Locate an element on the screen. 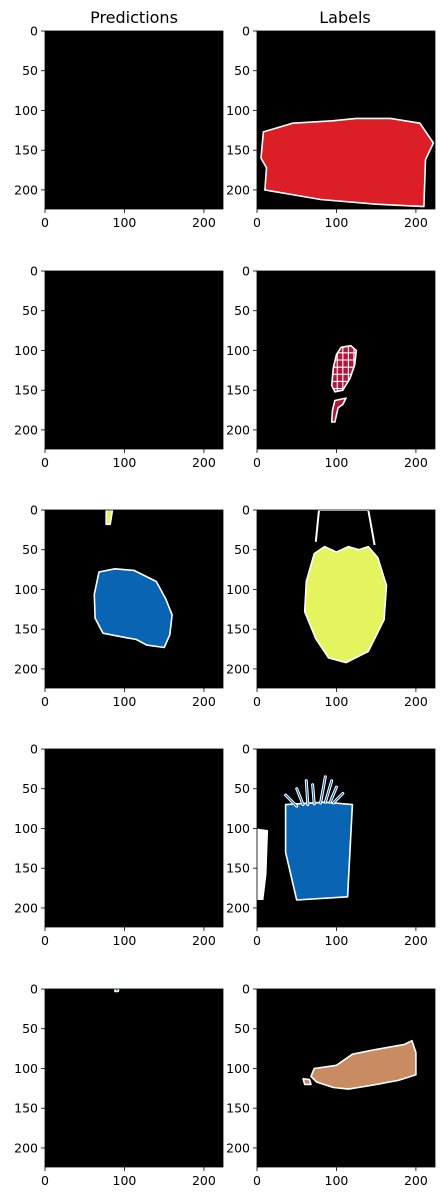 The width and height of the screenshot is (443, 1198). panel-r3c0: 0 50 100 150 200 0 100 200 is located at coordinates (119, 845).